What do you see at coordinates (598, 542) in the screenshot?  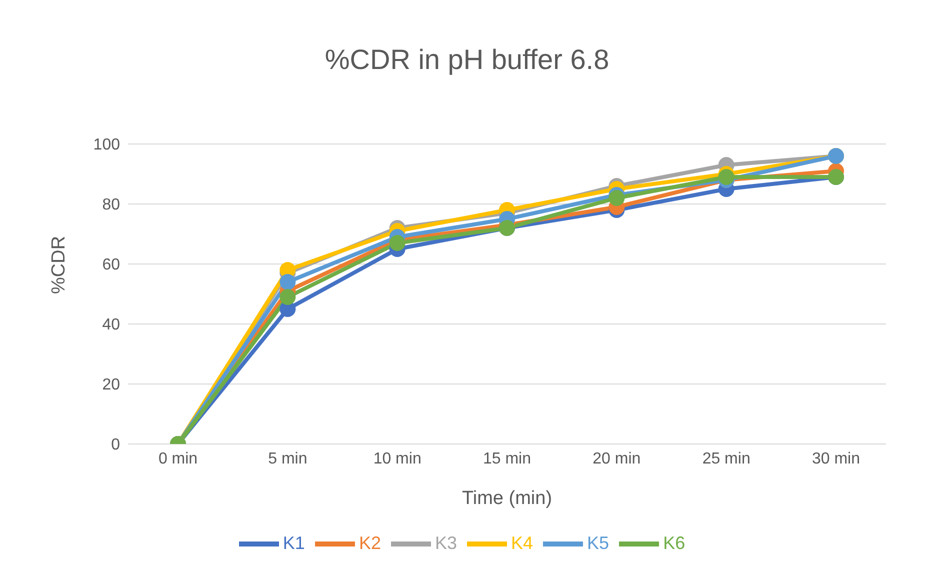 I see `legend-label: K5` at bounding box center [598, 542].